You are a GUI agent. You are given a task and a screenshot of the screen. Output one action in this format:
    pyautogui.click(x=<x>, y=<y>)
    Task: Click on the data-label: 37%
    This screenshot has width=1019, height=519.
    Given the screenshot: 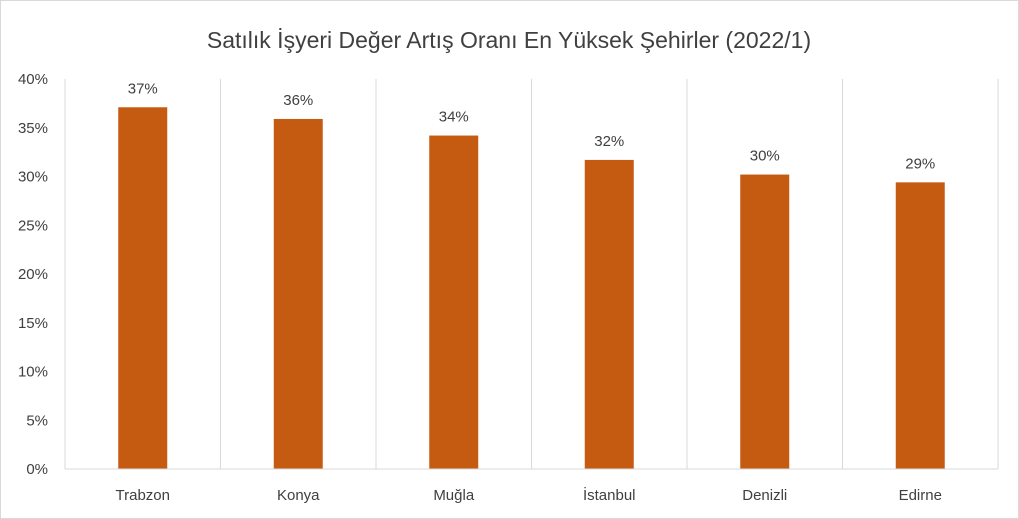 What is the action you would take?
    pyautogui.click(x=143, y=88)
    